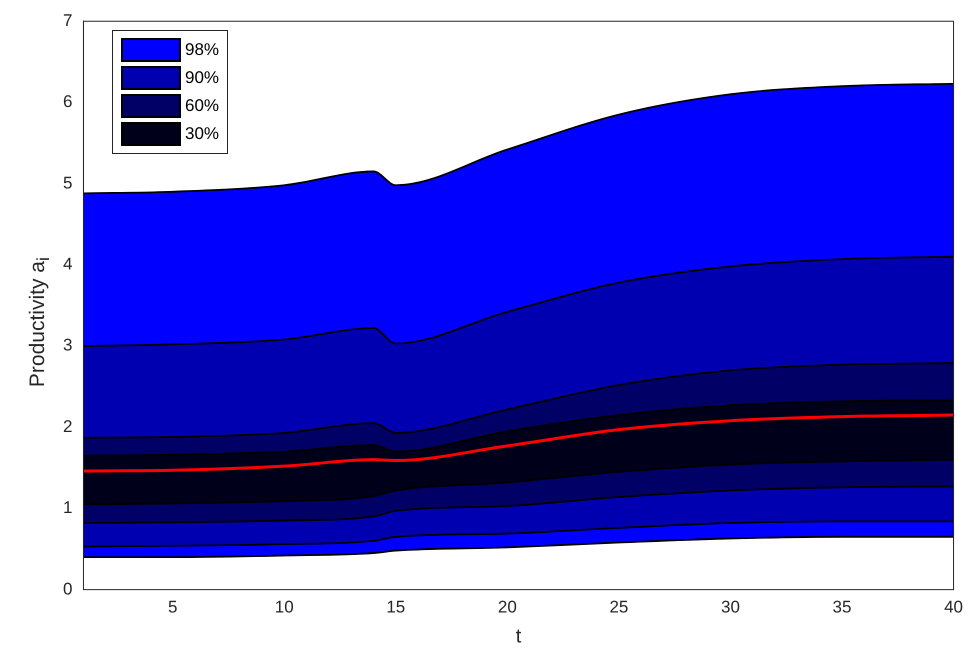 The width and height of the screenshot is (974, 664). I want to click on y-tick-label: 1, so click(67, 508).